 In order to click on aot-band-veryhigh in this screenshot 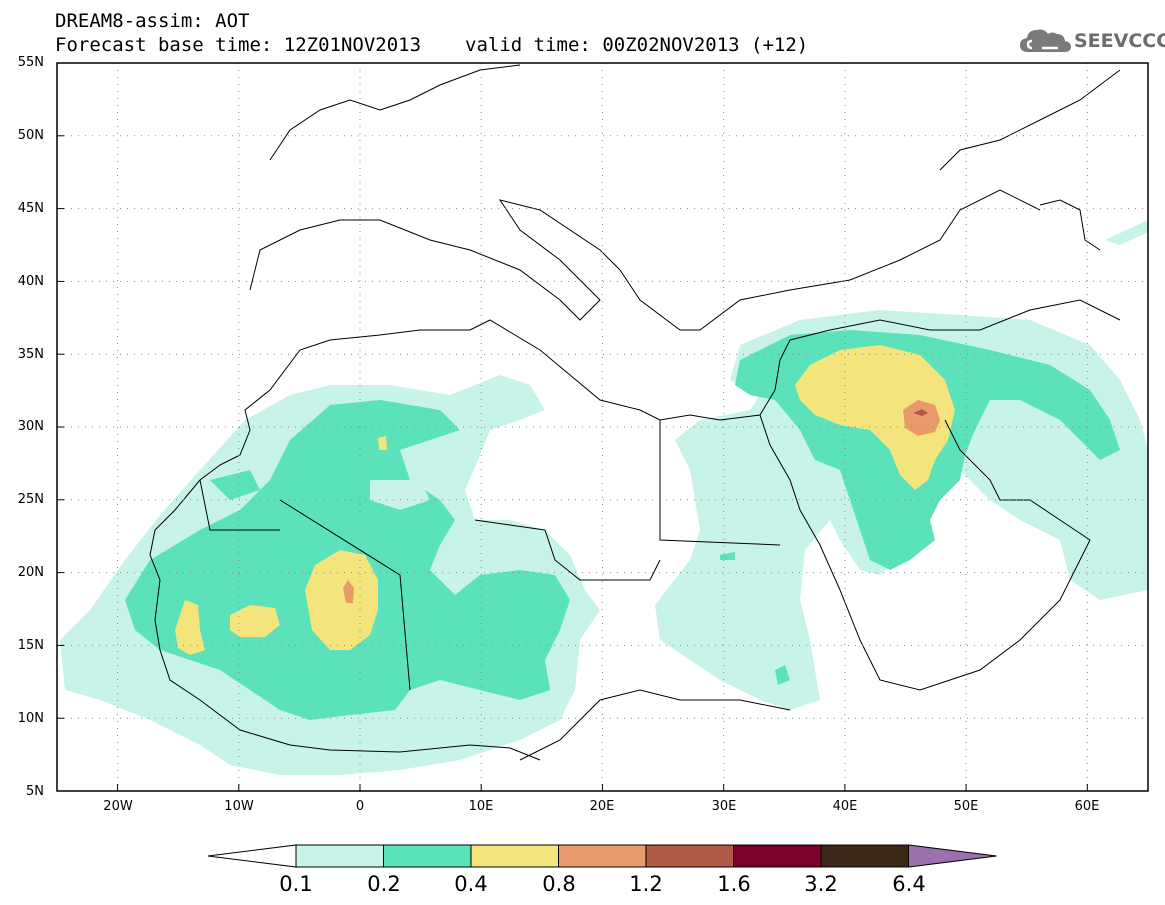, I will do `click(641, 501)`.